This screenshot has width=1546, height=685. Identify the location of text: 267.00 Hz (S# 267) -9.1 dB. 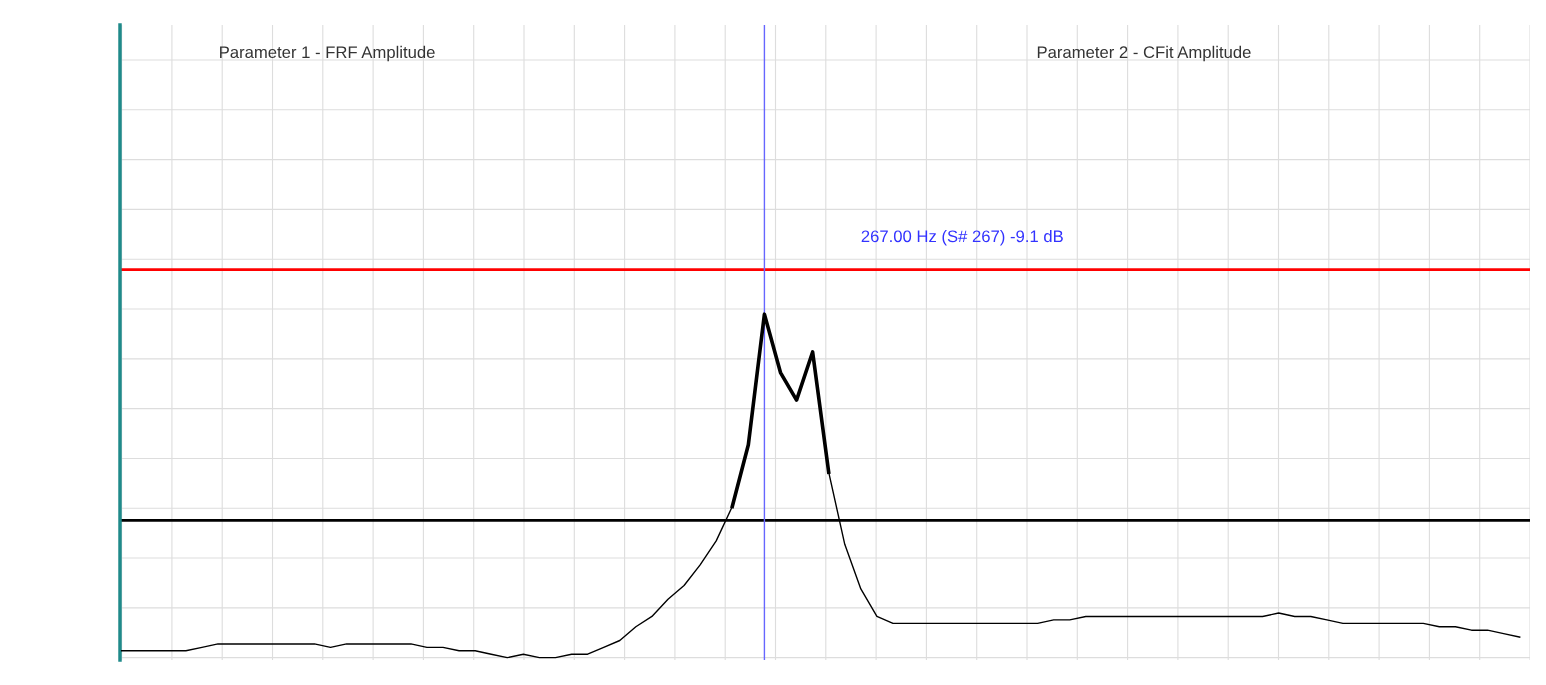
(962, 237).